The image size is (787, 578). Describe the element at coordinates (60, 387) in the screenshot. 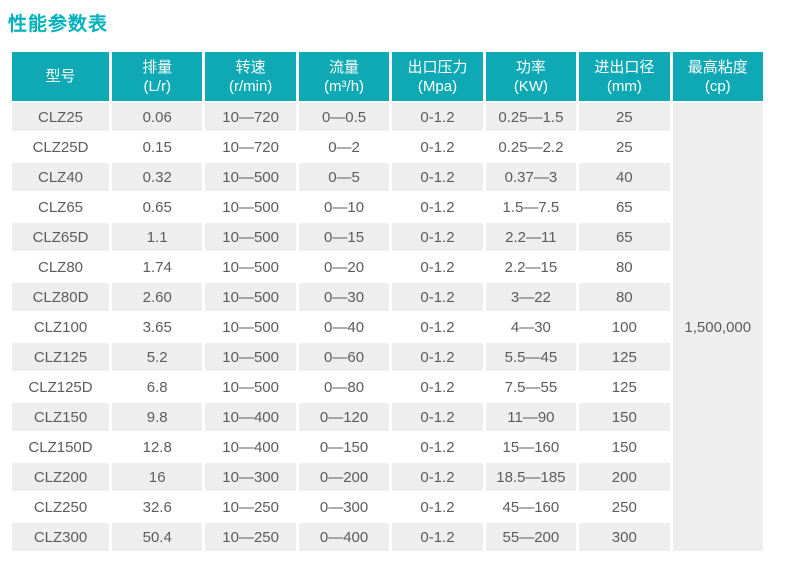

I see `cell-model: CLZ125D` at that location.